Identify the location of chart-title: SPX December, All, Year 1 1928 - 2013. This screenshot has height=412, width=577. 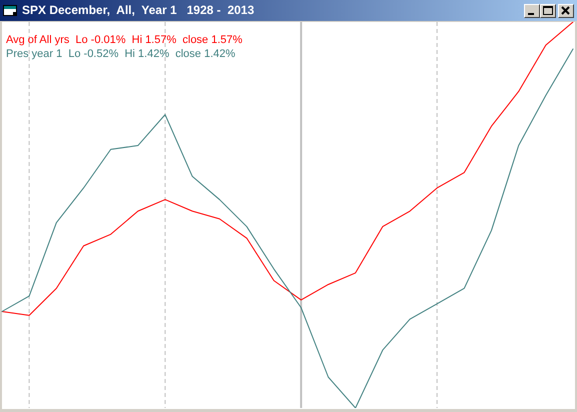
(138, 10).